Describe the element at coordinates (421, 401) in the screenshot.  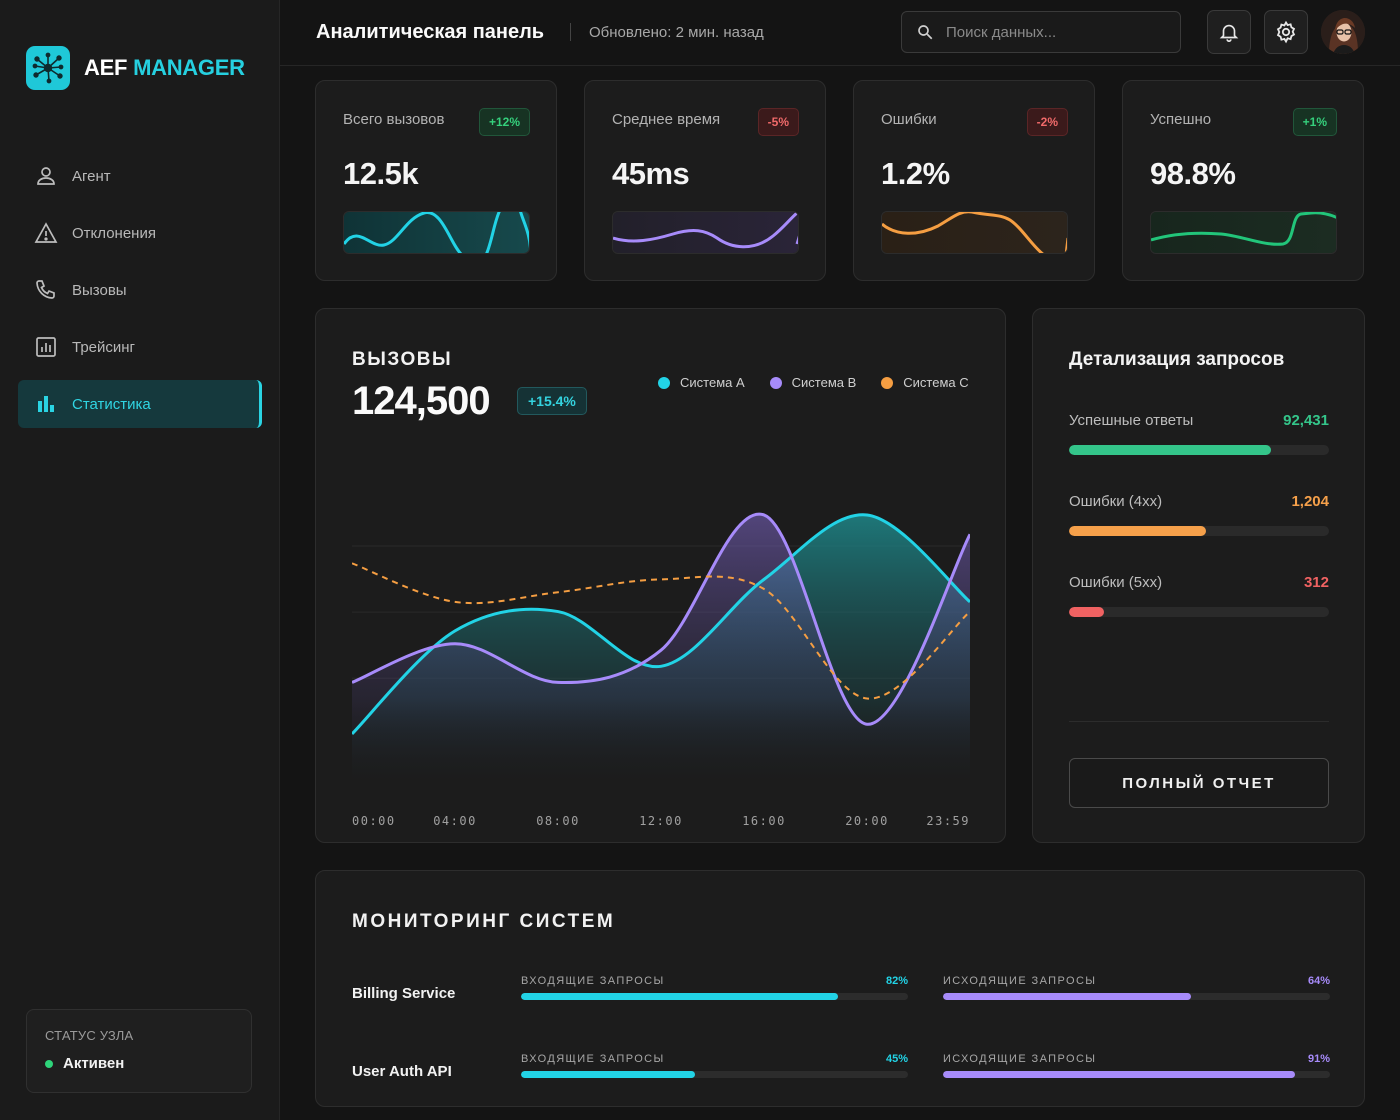
I see `calls-total: 124,500` at that location.